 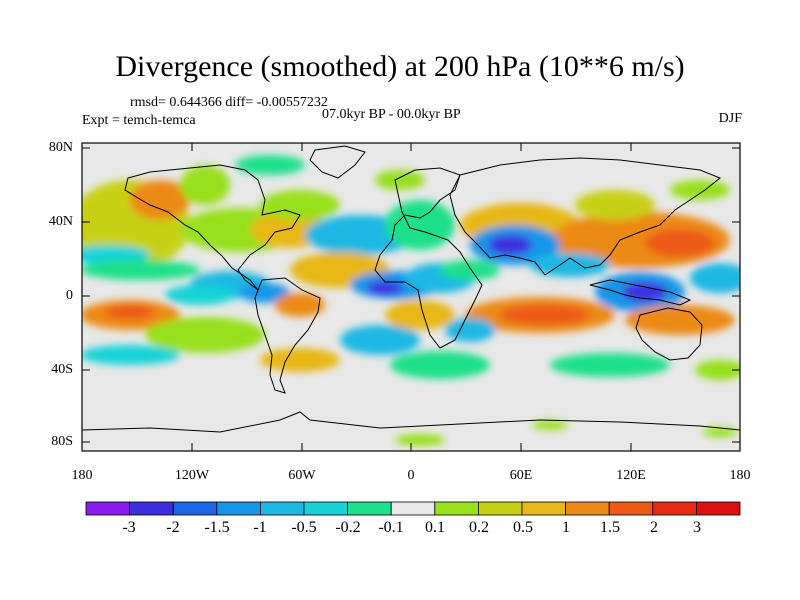 I want to click on colorbar-label: 3, so click(x=697, y=527).